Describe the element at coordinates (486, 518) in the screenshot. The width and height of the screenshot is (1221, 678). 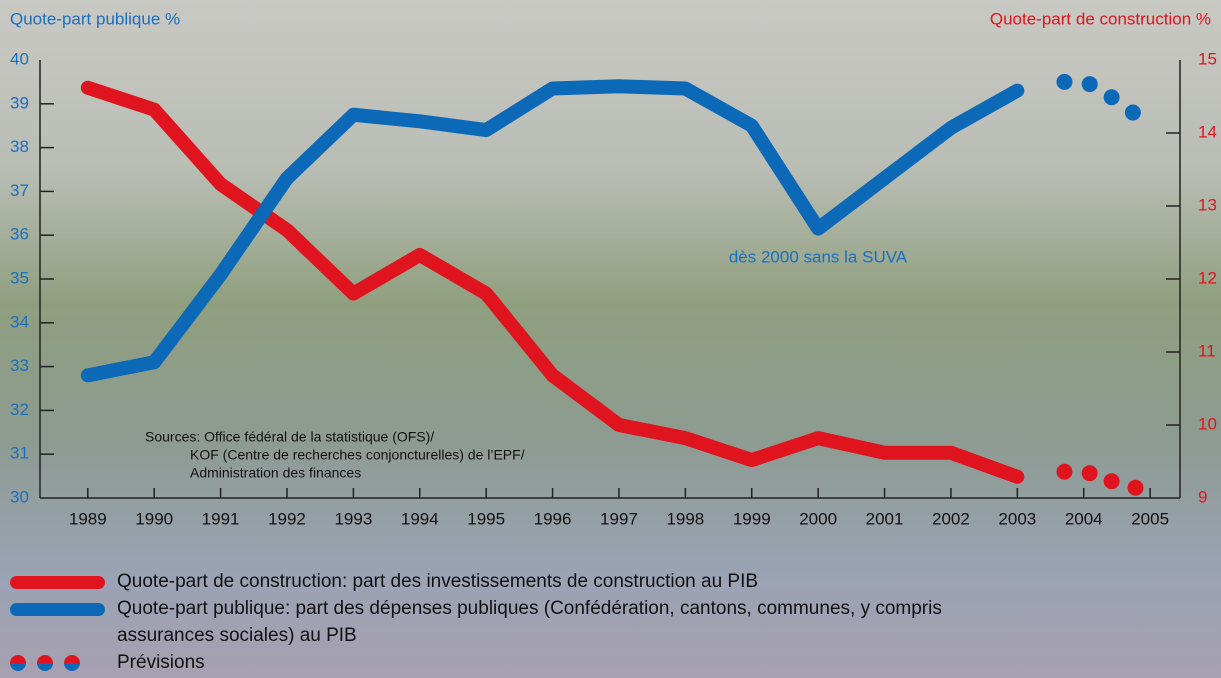
I see `x-tick-label: 1995` at that location.